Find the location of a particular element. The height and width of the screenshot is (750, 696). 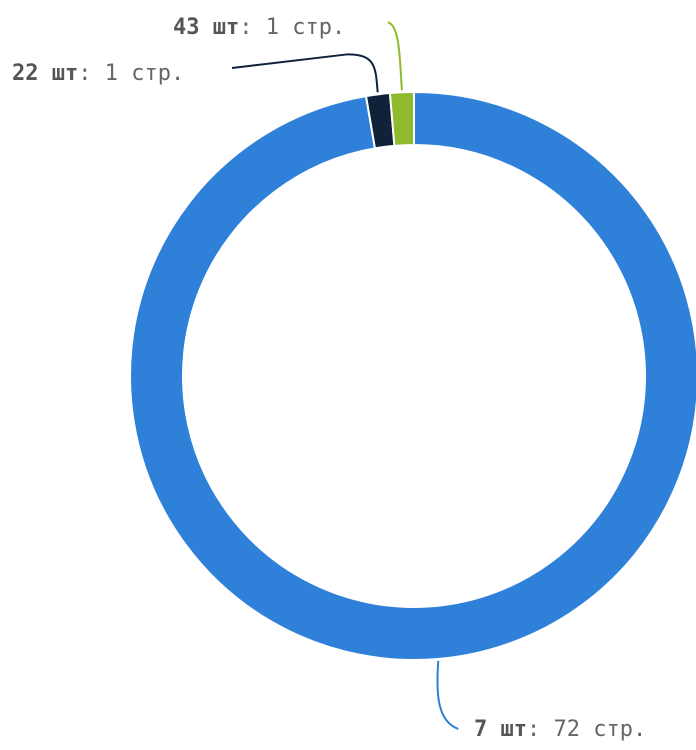

slice-label-name: 43 шт is located at coordinates (206, 27).